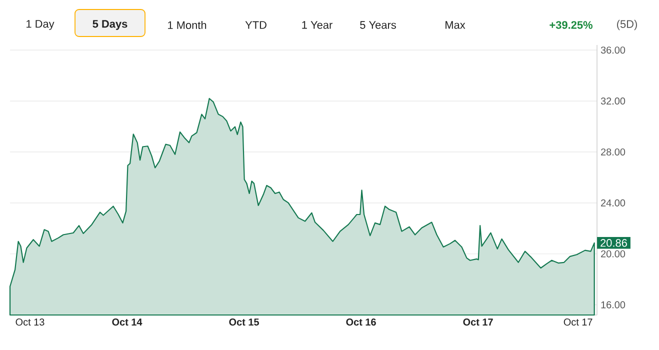 The height and width of the screenshot is (350, 659). I want to click on y-tick-label: 28.00, so click(613, 152).